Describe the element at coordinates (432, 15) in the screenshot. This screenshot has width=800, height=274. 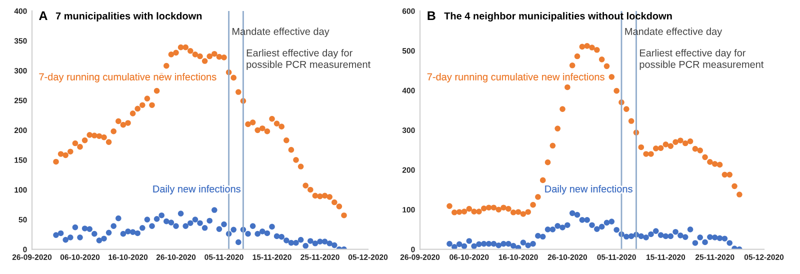
I see `annotation: B` at that location.